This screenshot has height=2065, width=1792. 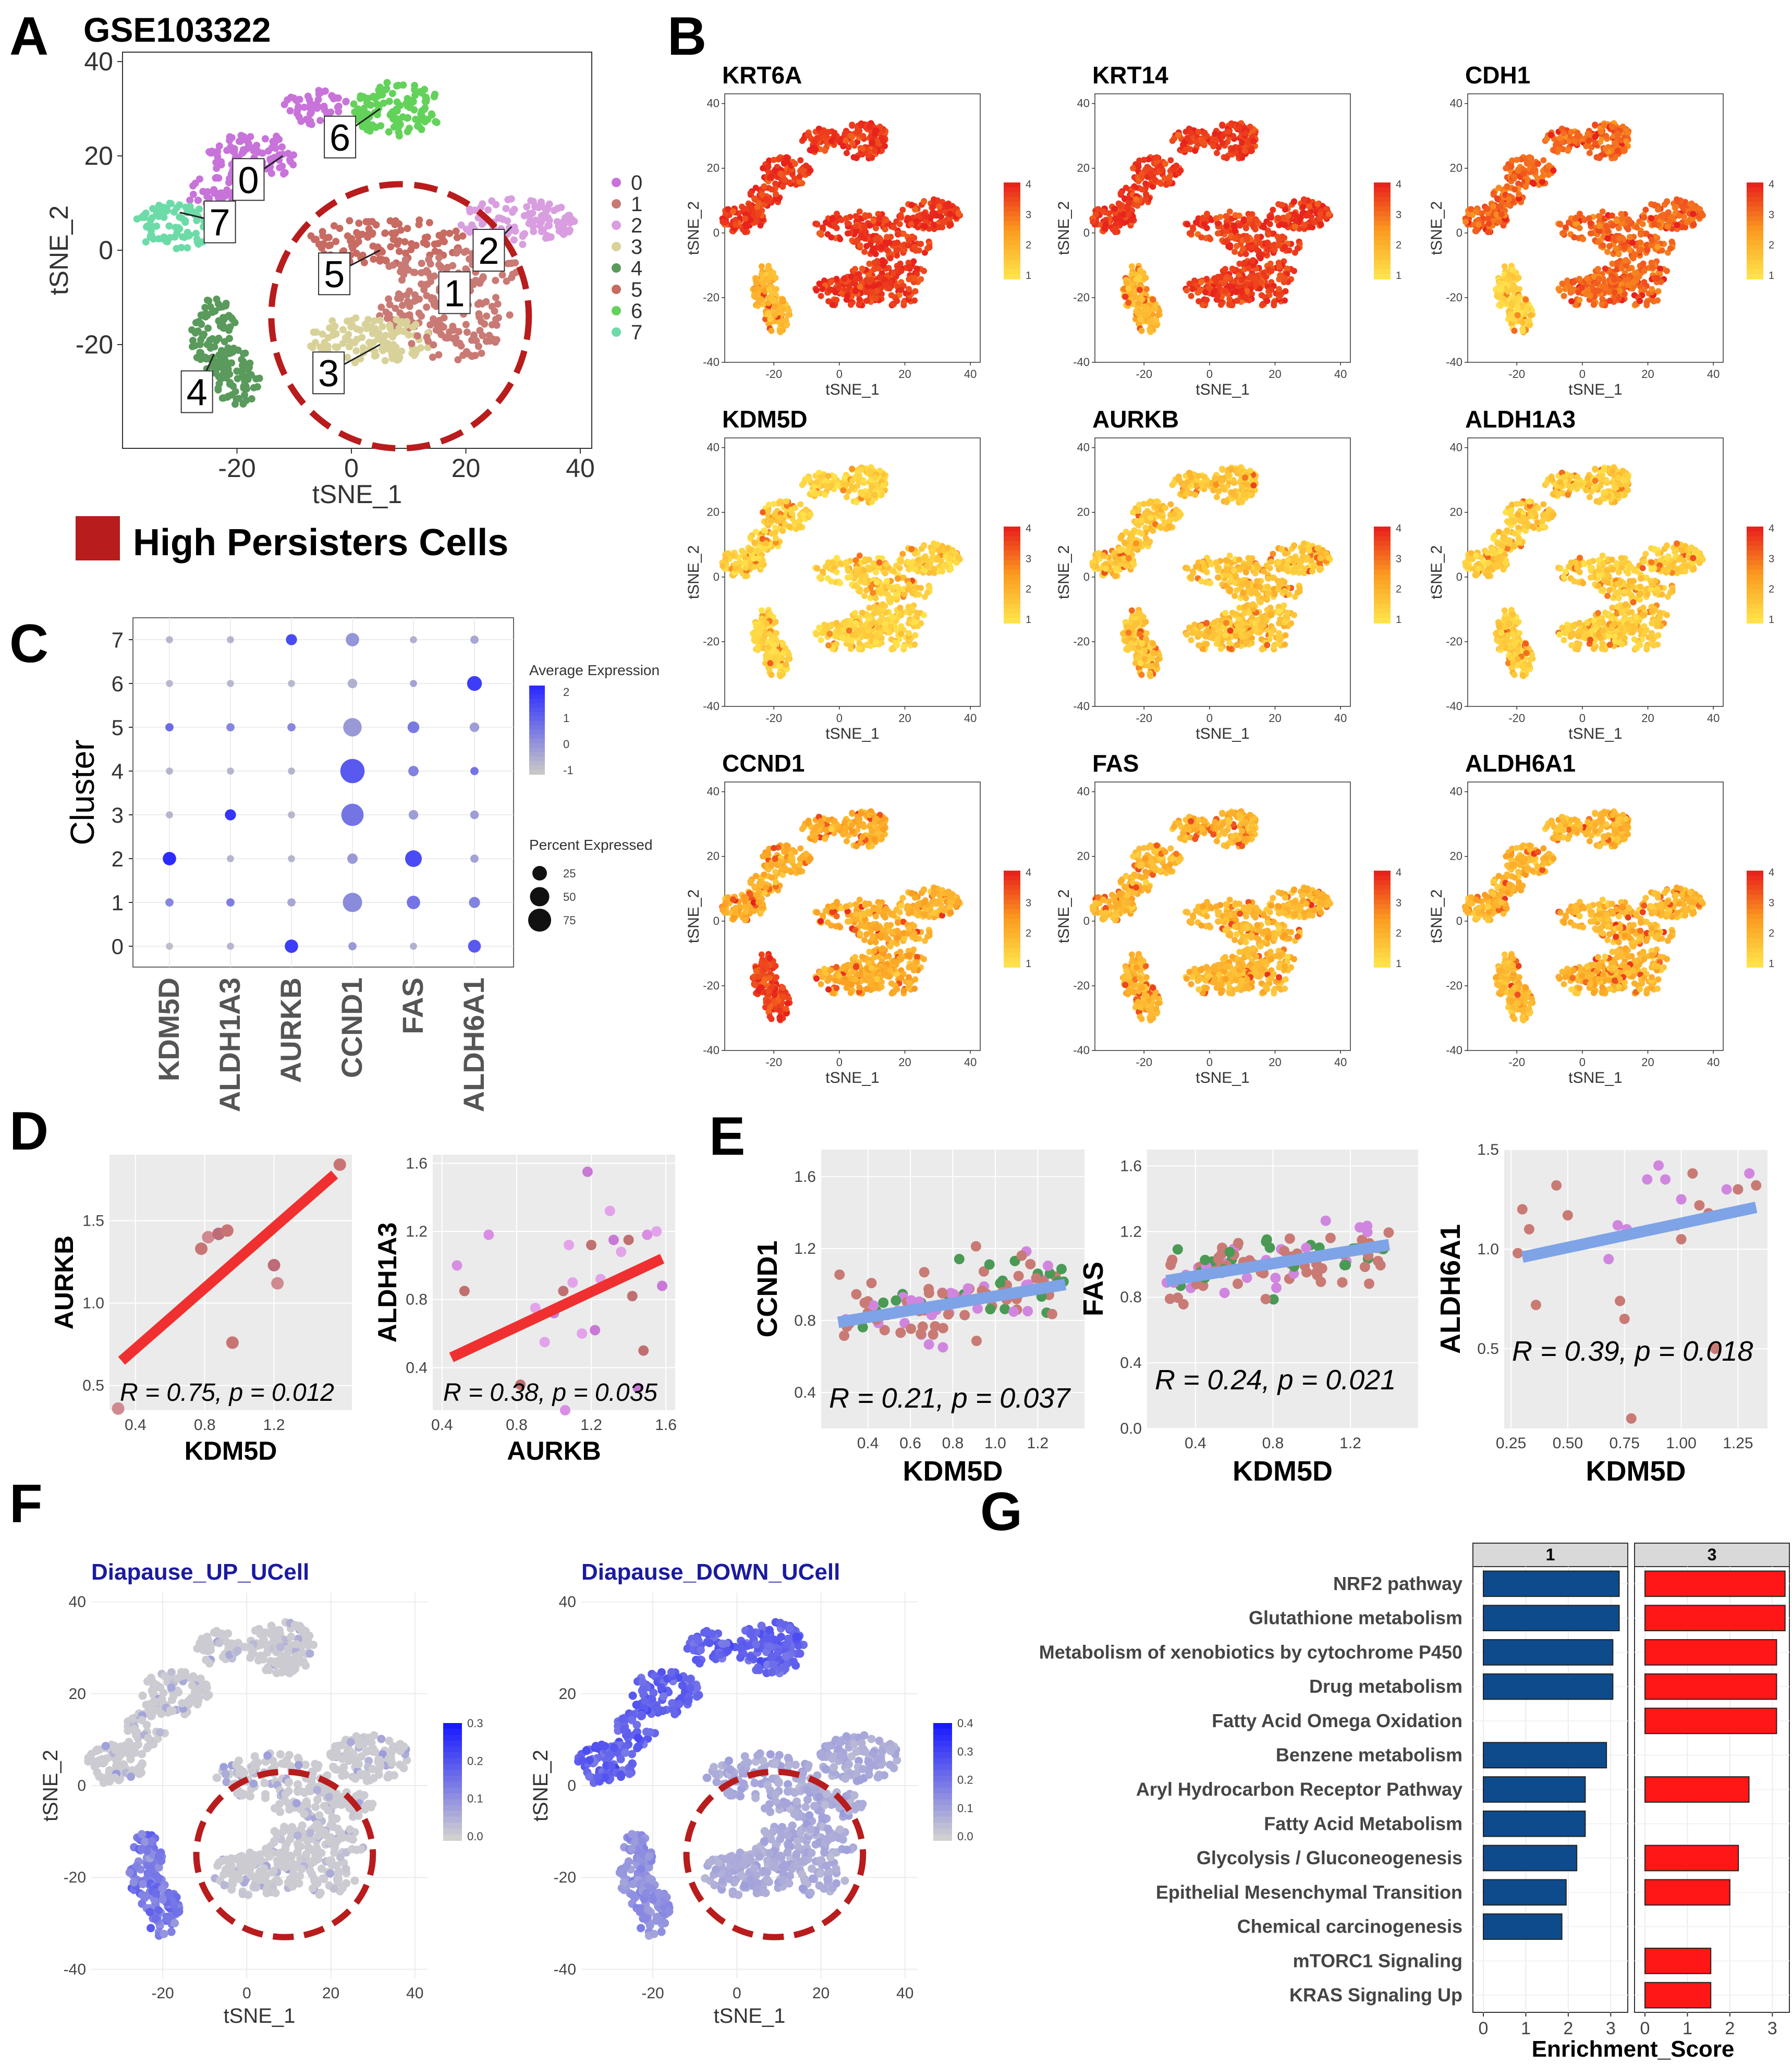 What do you see at coordinates (28, 1131) in the screenshot?
I see `panel-label-D: D` at bounding box center [28, 1131].